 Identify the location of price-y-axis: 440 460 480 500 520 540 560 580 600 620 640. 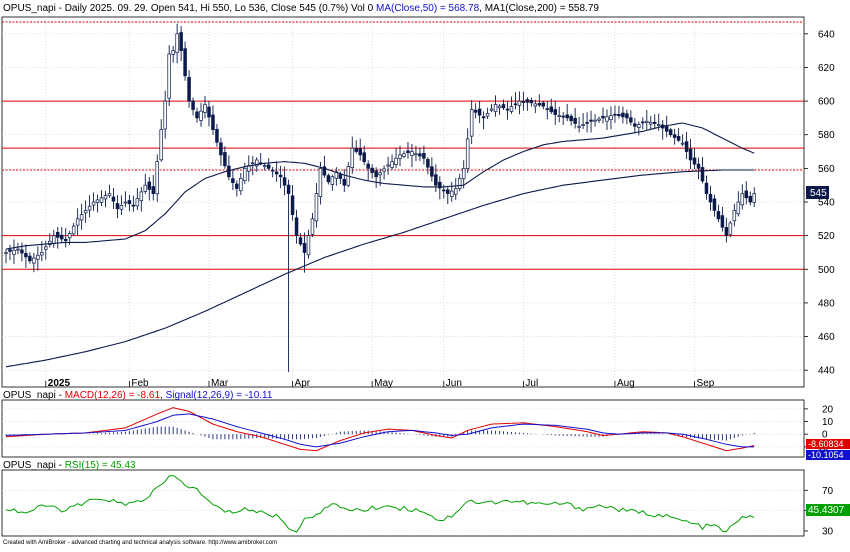
(819, 203).